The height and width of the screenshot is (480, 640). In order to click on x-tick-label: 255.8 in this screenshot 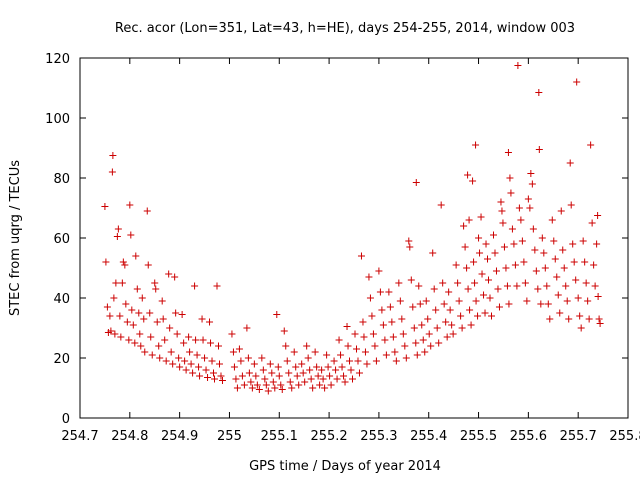, I will do `click(624, 436)`.